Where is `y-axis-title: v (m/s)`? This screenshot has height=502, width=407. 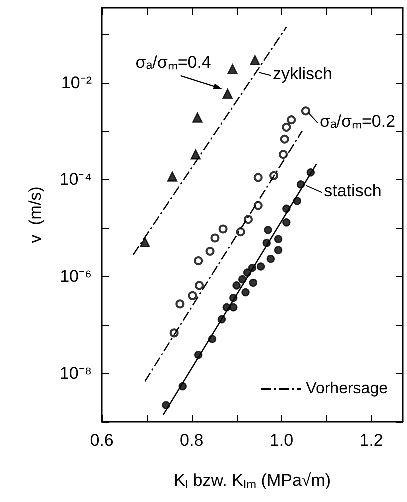 y-axis-title: v (m/s) is located at coordinates (35, 215).